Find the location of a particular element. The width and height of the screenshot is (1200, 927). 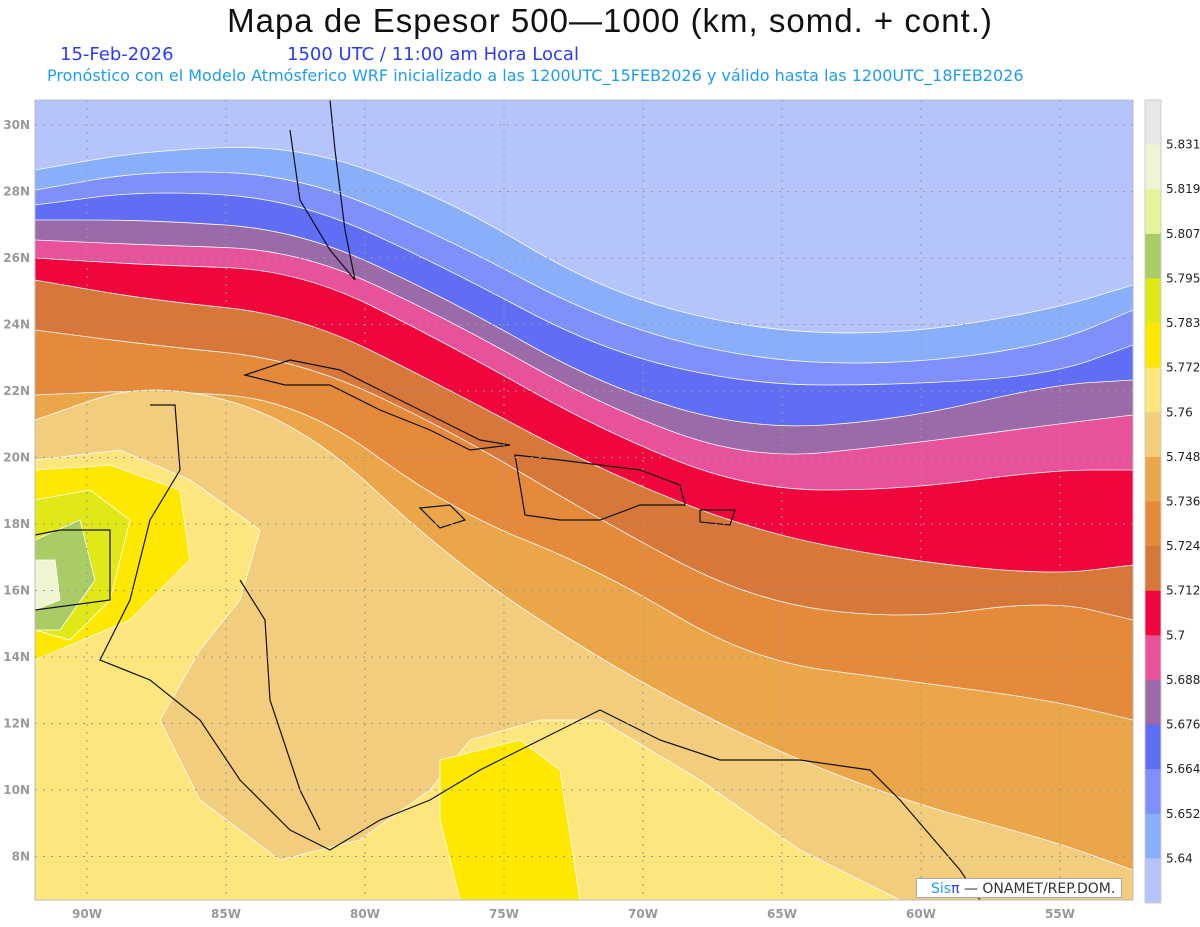

lat-label: 8N is located at coordinates (21, 857).